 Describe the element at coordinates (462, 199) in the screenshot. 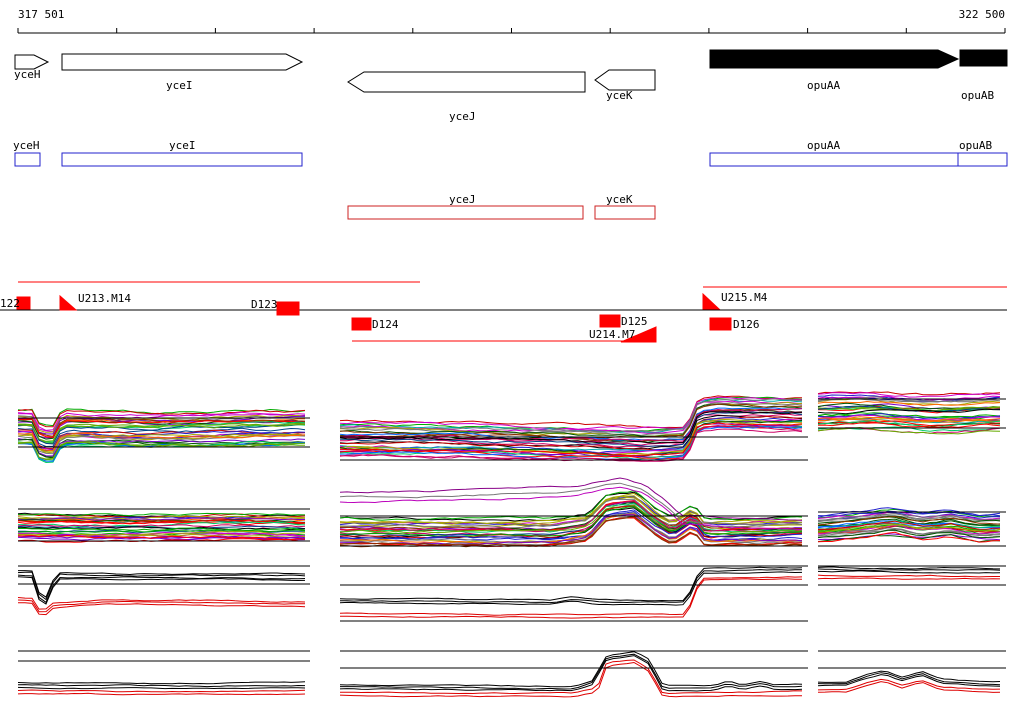

I see `reverse-annotation-label: yceJ` at that location.